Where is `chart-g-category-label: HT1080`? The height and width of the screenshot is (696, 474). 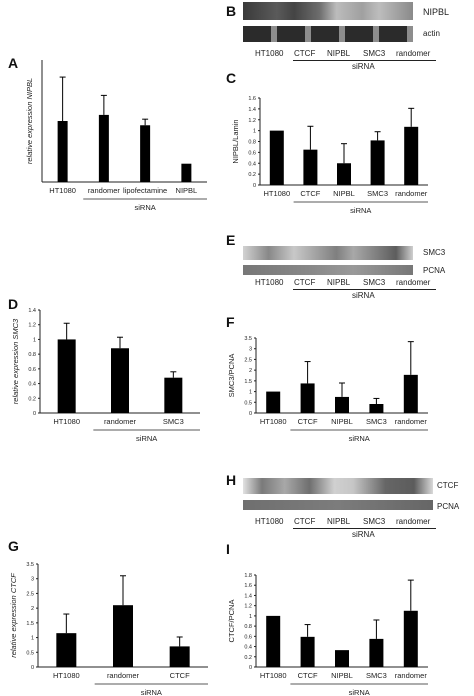
chart-g-category-label: HT1080 is located at coordinates (66, 675).